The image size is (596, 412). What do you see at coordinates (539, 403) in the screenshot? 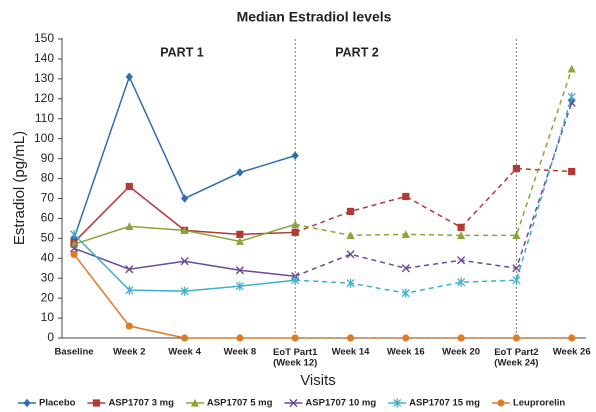
I see `legend-label: Leuprorelin` at bounding box center [539, 403].